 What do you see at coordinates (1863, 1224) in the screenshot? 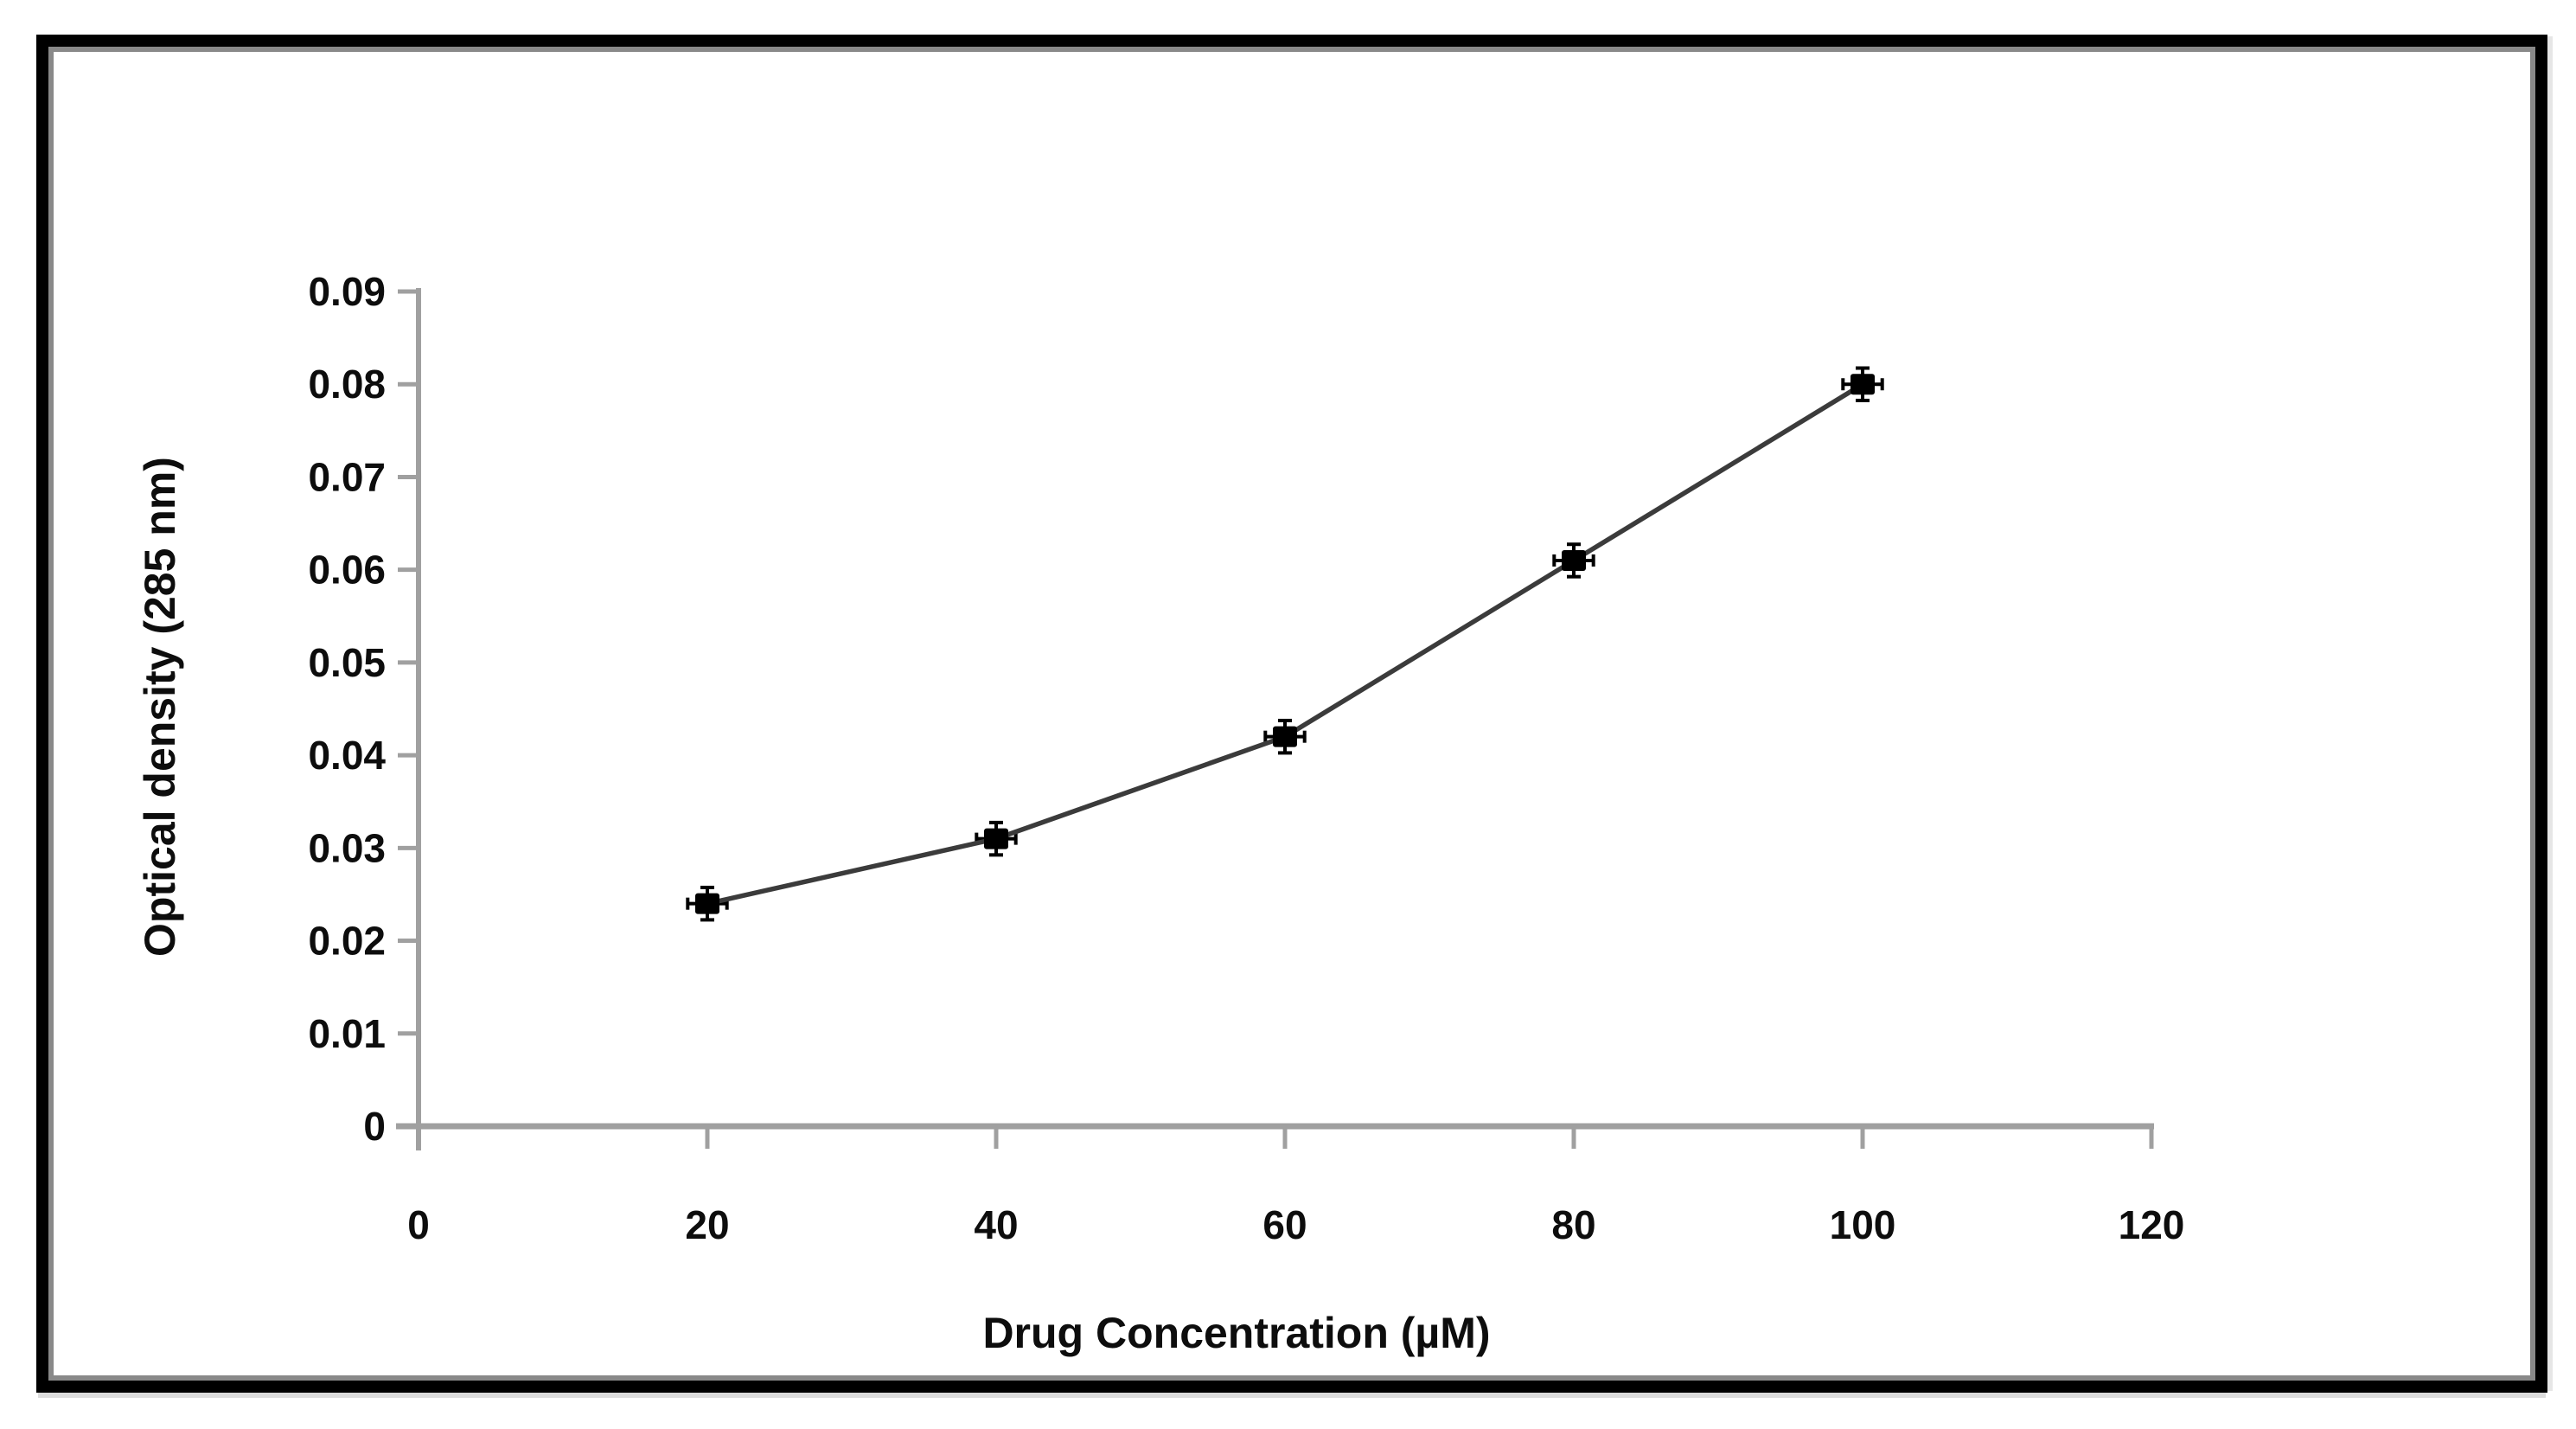
I see `x-tick-label: 100` at bounding box center [1863, 1224].